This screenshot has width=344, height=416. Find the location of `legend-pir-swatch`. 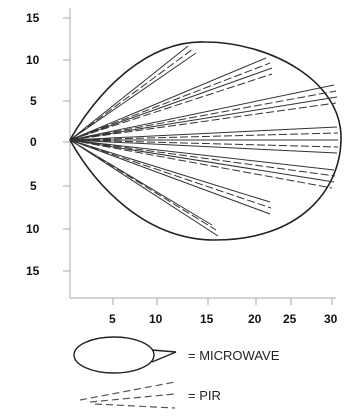

legend-pir-swatch is located at coordinates (127, 395).